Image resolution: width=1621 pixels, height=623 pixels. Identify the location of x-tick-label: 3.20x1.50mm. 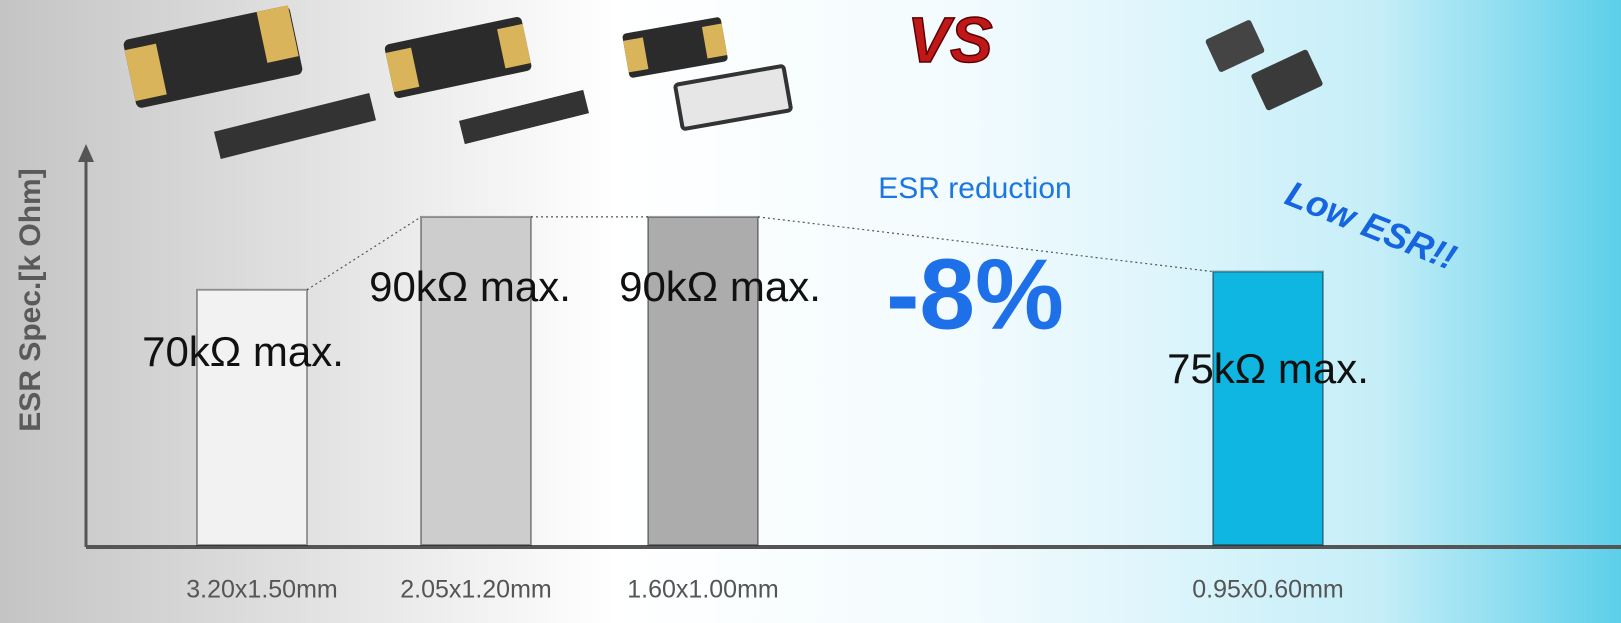
(261, 590).